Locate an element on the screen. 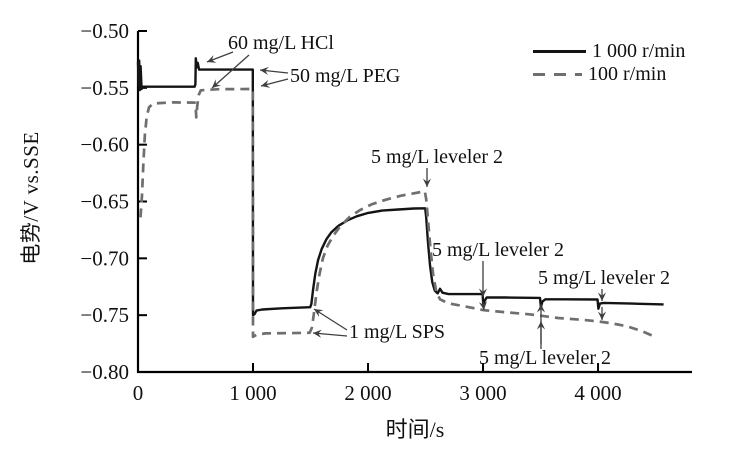 Image resolution: width=734 pixels, height=458 pixels. annotation-label-leveler-3: 5 mg/L leveler 2 is located at coordinates (604, 278).